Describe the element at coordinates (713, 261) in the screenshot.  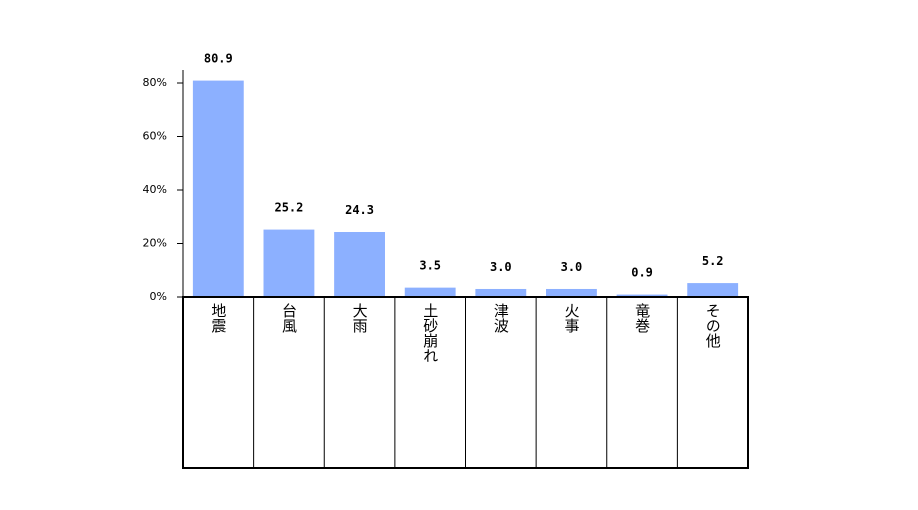
I see `value-label: 5.2` at that location.